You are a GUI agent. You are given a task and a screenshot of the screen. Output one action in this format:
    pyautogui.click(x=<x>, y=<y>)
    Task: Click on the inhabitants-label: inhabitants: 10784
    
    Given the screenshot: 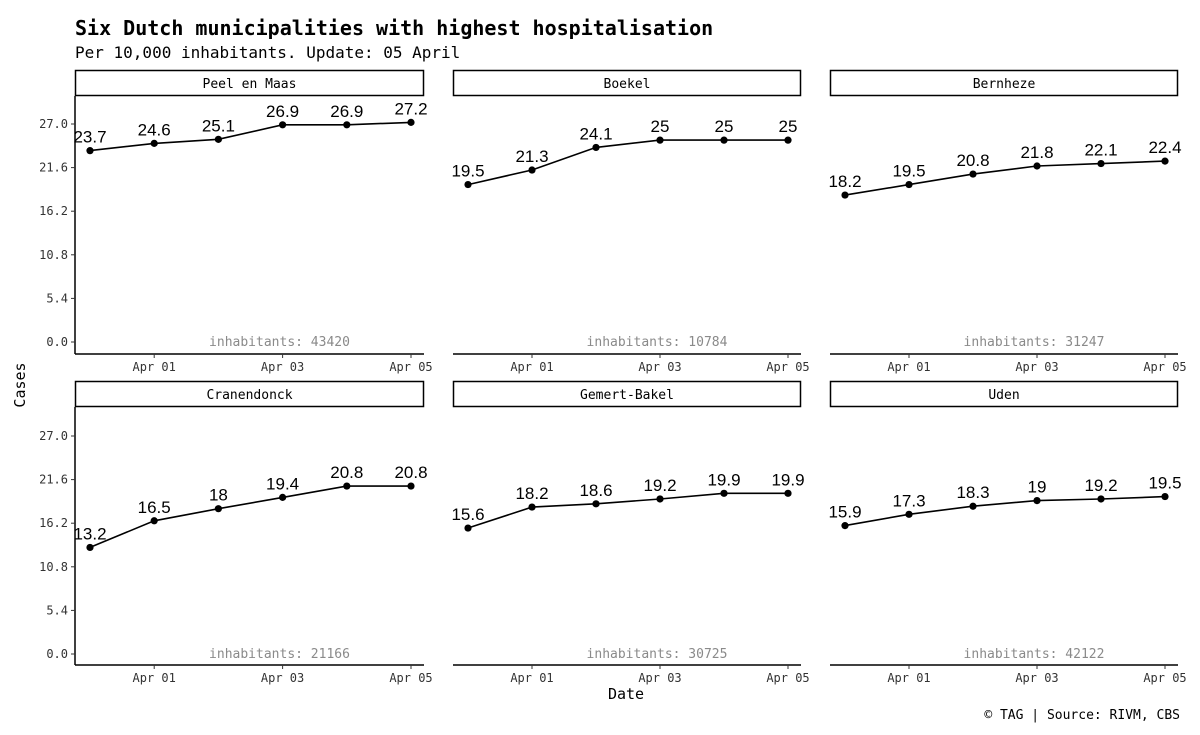 What is the action you would take?
    pyautogui.click(x=657, y=342)
    